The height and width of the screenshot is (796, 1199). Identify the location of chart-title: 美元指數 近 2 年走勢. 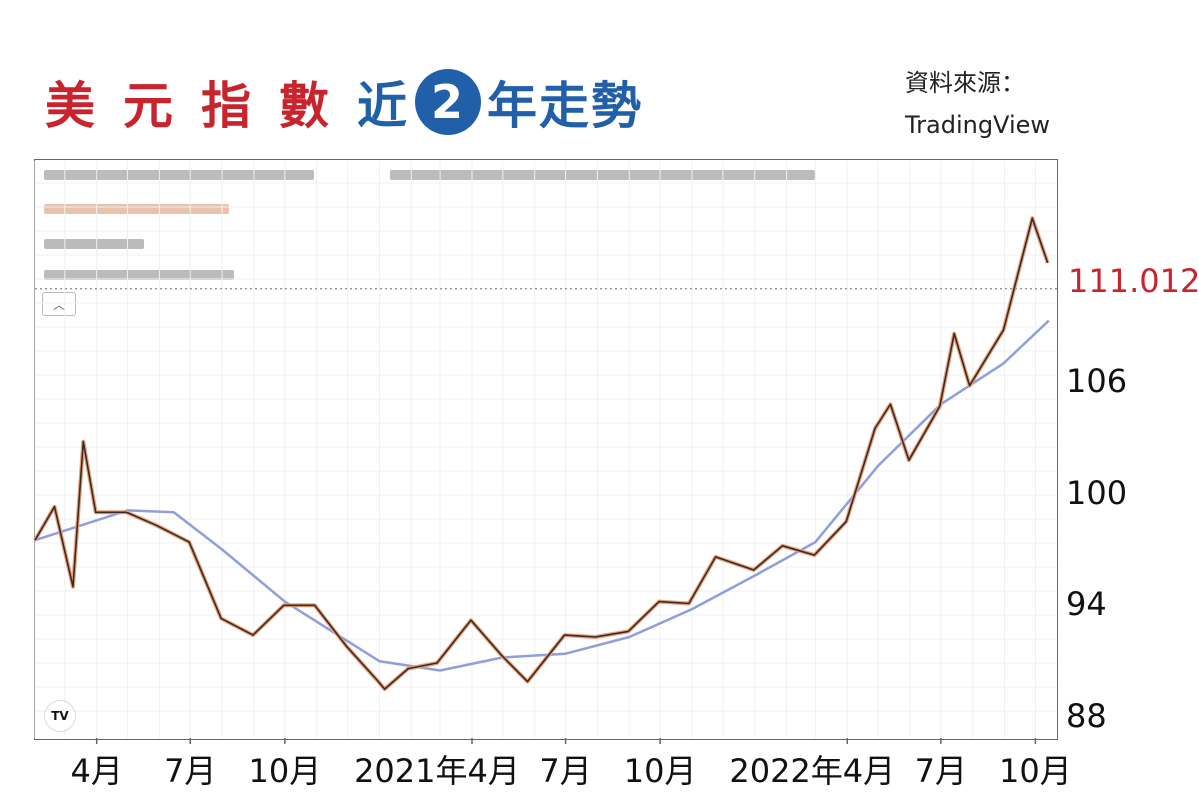
(344, 102).